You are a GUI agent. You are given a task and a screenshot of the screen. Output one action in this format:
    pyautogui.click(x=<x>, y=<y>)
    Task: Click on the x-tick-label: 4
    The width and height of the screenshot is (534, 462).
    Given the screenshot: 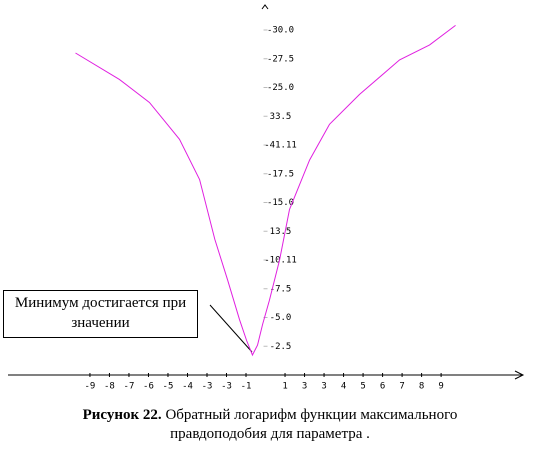 What is the action you would take?
    pyautogui.click(x=343, y=387)
    